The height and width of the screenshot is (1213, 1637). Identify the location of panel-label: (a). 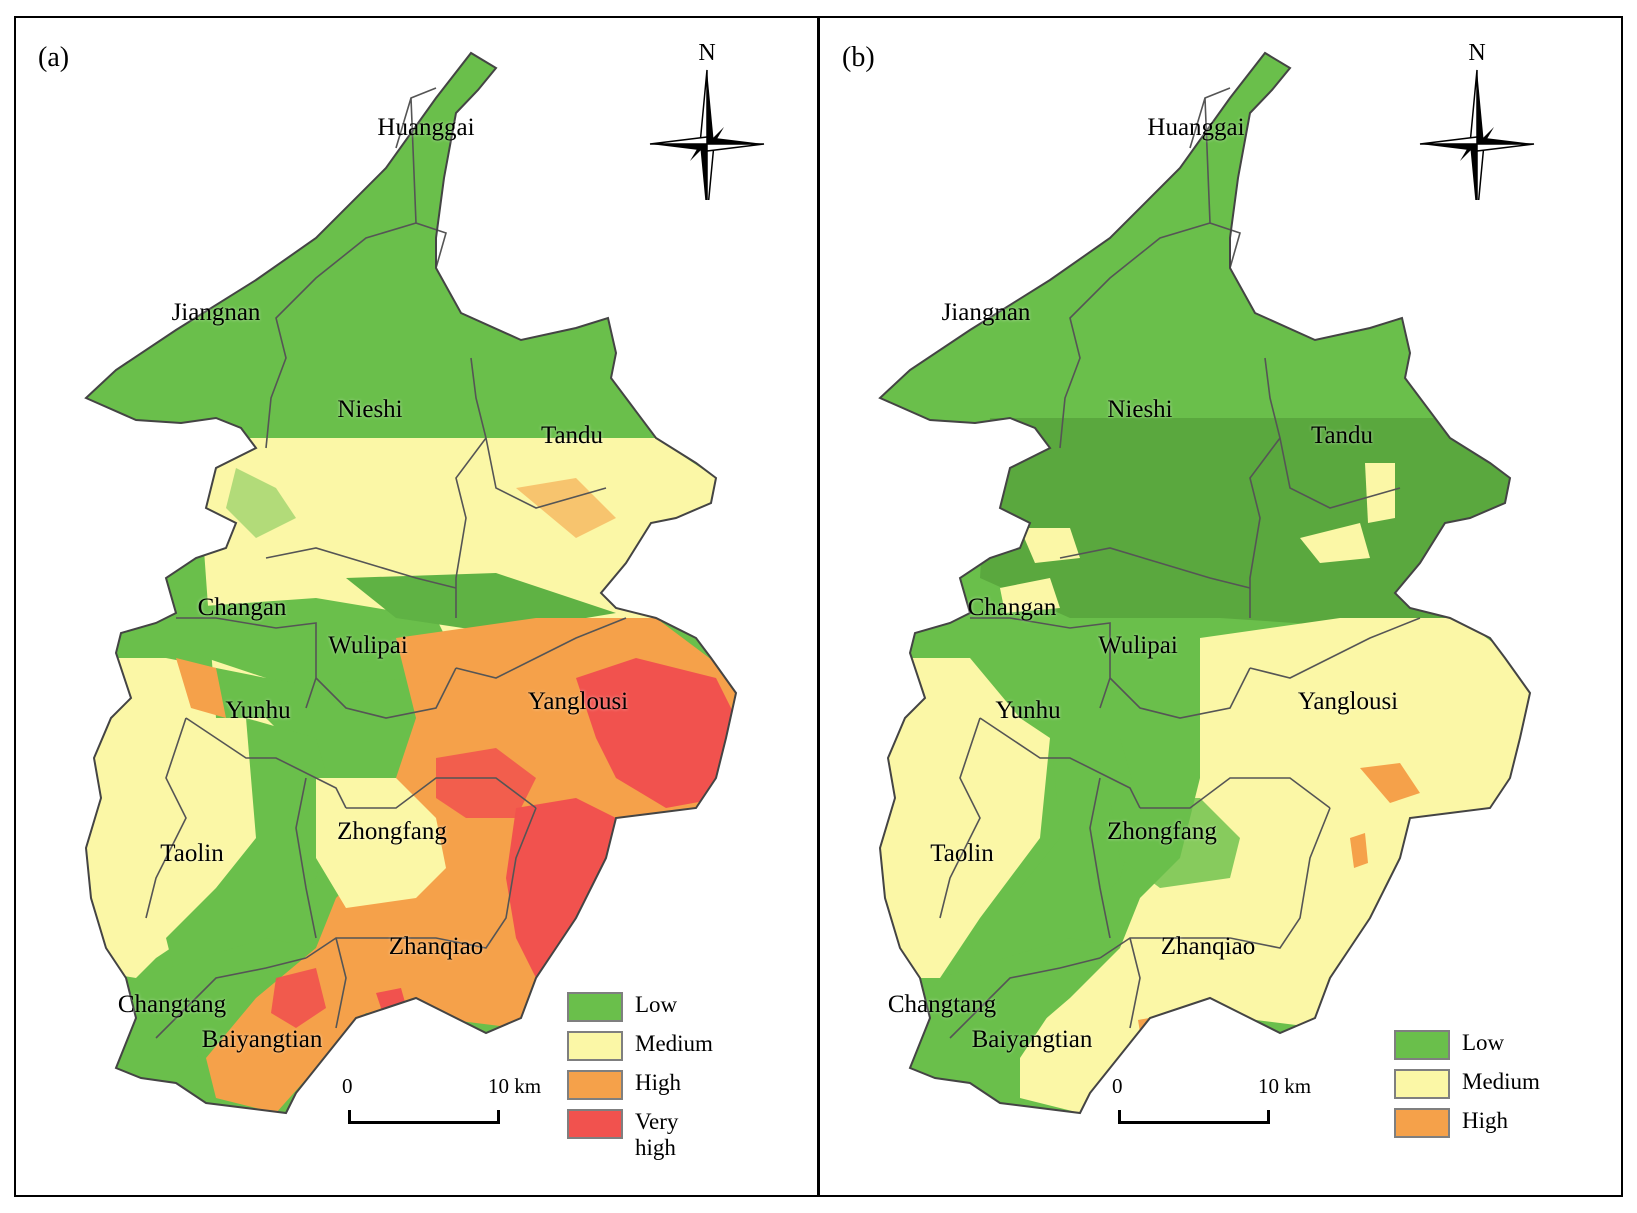
(54, 57).